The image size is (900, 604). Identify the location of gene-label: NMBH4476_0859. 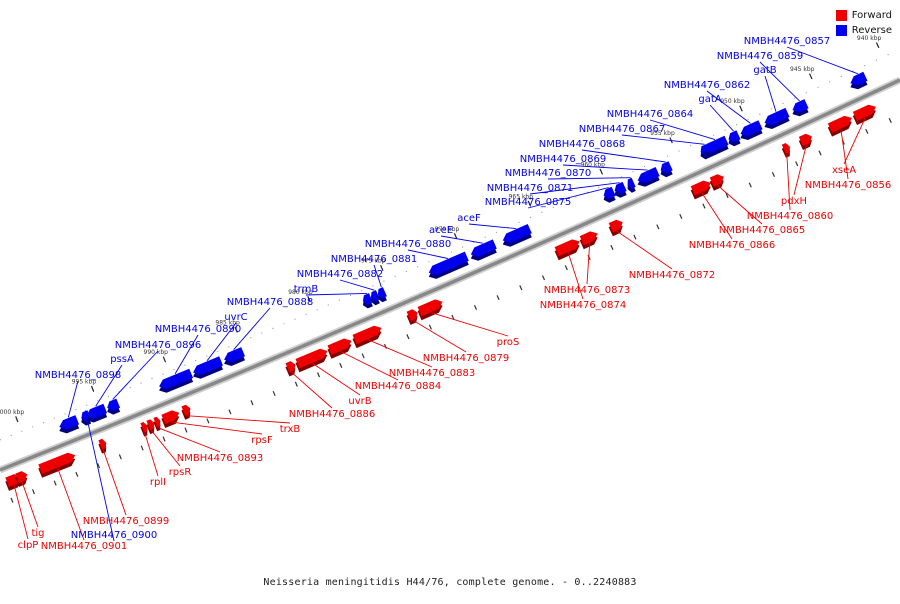
(760, 56).